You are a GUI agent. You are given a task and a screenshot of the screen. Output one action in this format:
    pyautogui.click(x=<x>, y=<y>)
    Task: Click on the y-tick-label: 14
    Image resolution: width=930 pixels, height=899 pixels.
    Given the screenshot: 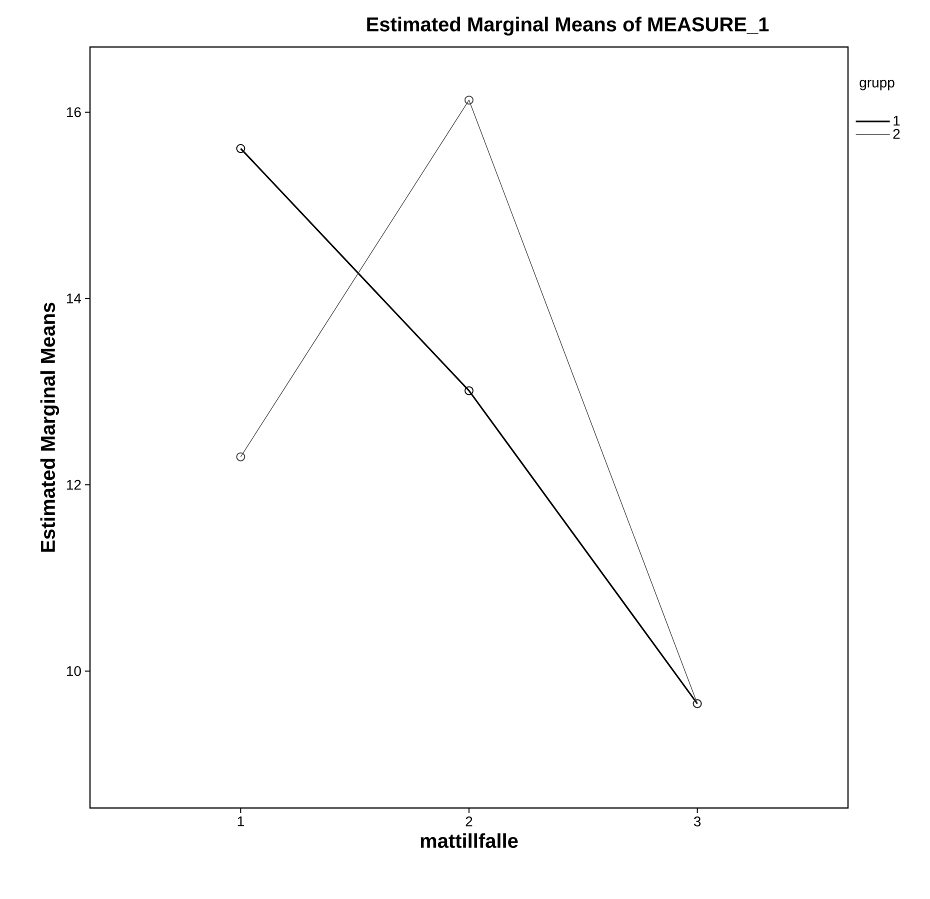 What is the action you would take?
    pyautogui.click(x=74, y=299)
    